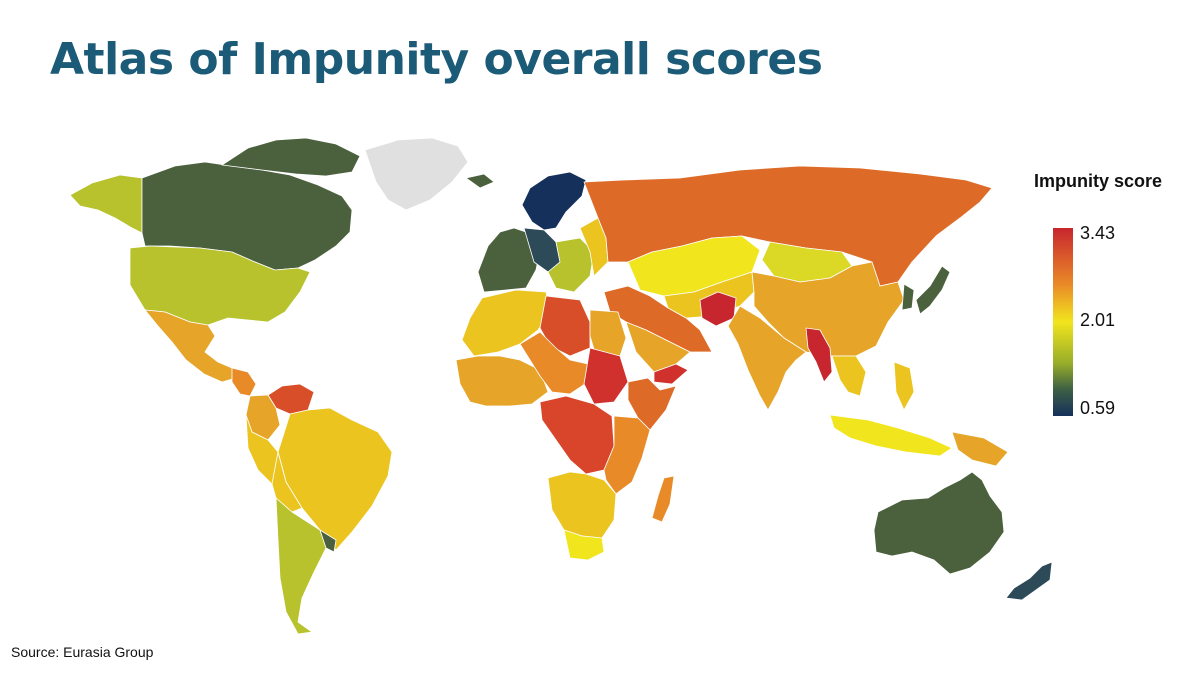  What do you see at coordinates (416, 174) in the screenshot?
I see `region-greenland` at bounding box center [416, 174].